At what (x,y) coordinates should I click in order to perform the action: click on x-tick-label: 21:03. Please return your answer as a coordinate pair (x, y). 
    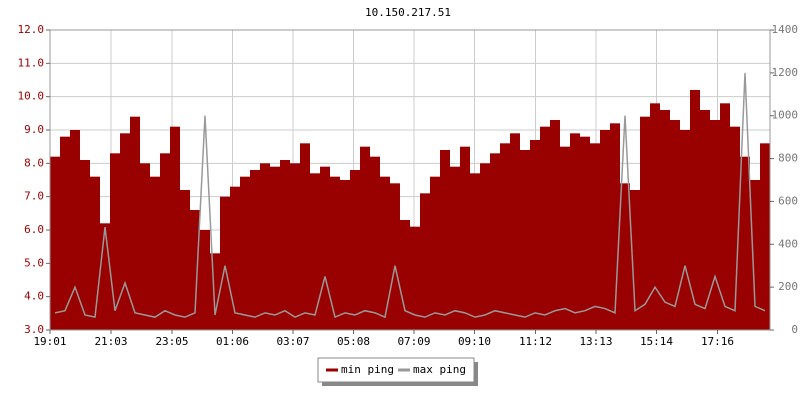
    Looking at the image, I should click on (110, 341).